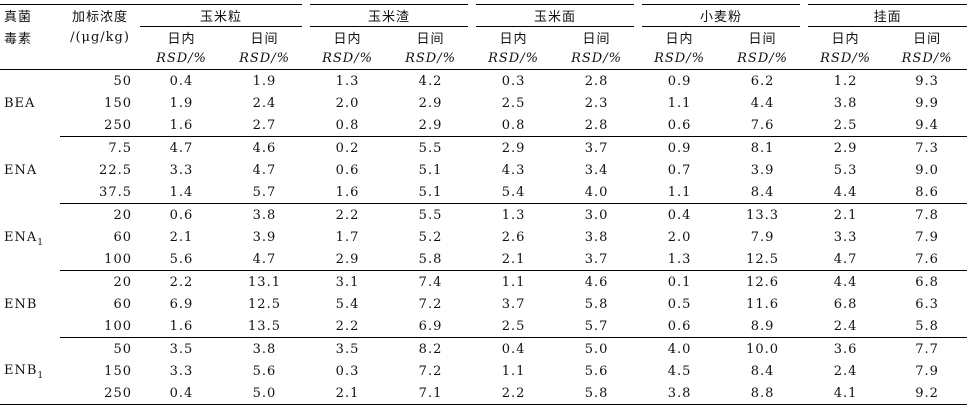 This screenshot has width=968, height=420. I want to click on intra-day-rsd-cell: 1.3, so click(514, 214).